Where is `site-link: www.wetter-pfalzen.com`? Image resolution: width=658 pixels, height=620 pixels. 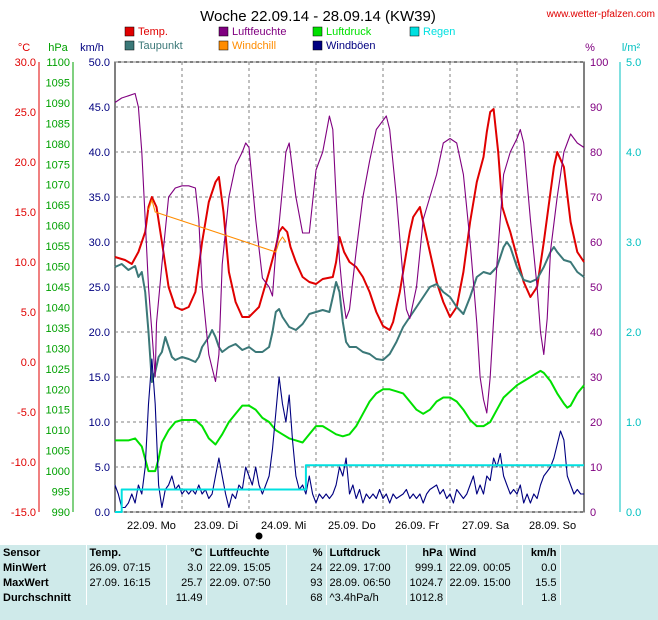 site-link: www.wetter-pfalzen.com is located at coordinates (600, 14).